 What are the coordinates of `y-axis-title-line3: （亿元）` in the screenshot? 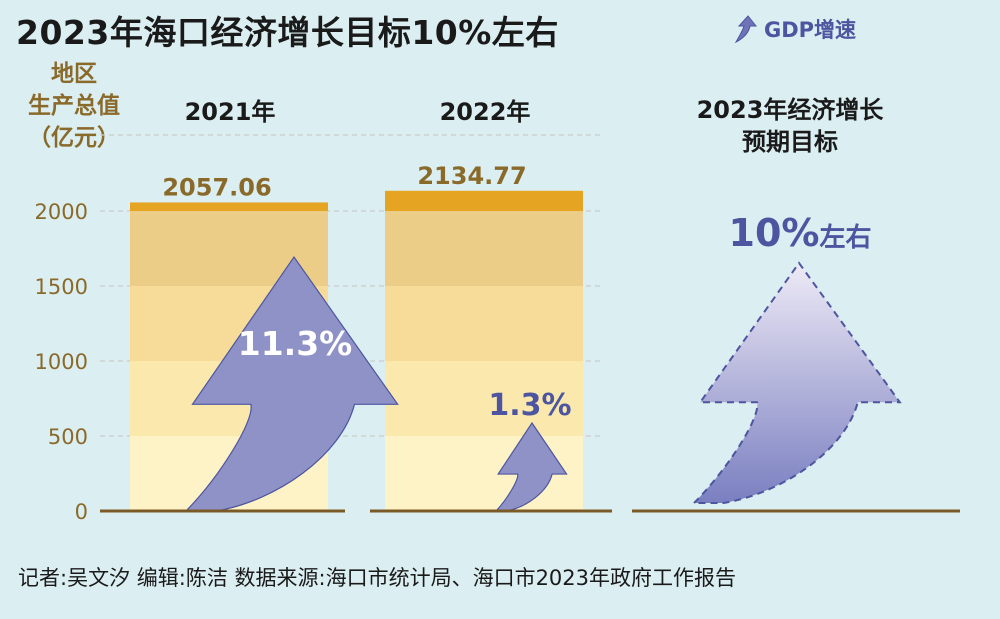 It's located at (74, 138).